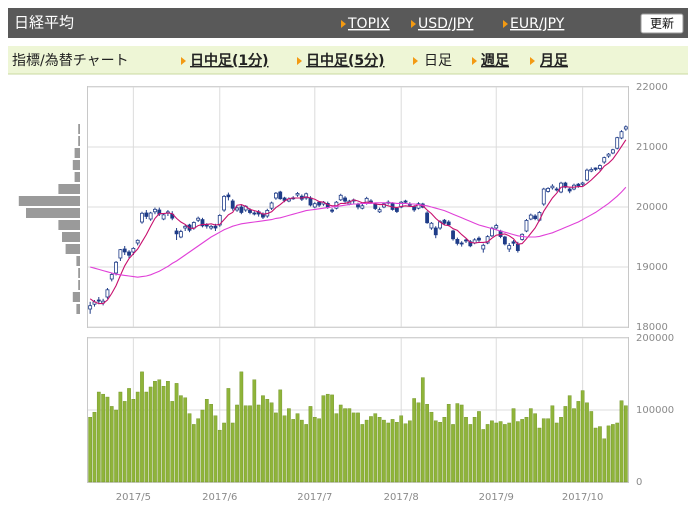  Describe the element at coordinates (652, 87) in the screenshot. I see `y-tick-label: 22000` at that location.